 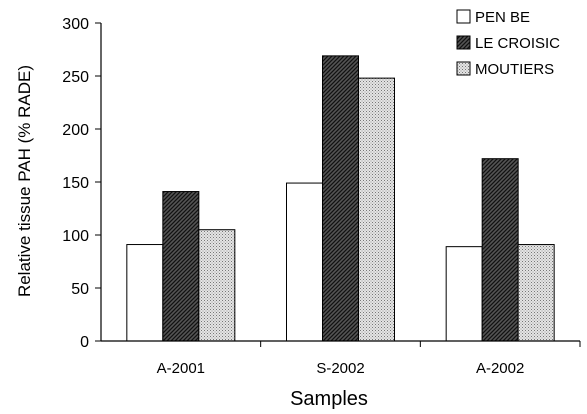 I want to click on x-axis-label: Samples, so click(x=329, y=399).